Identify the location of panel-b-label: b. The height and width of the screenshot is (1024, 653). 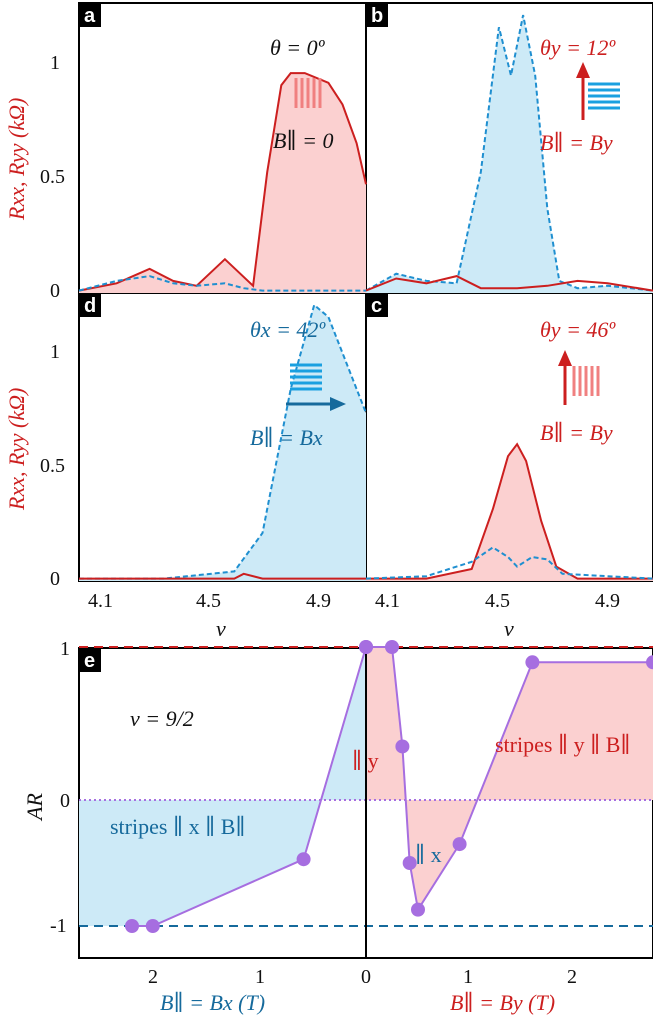
(377, 16).